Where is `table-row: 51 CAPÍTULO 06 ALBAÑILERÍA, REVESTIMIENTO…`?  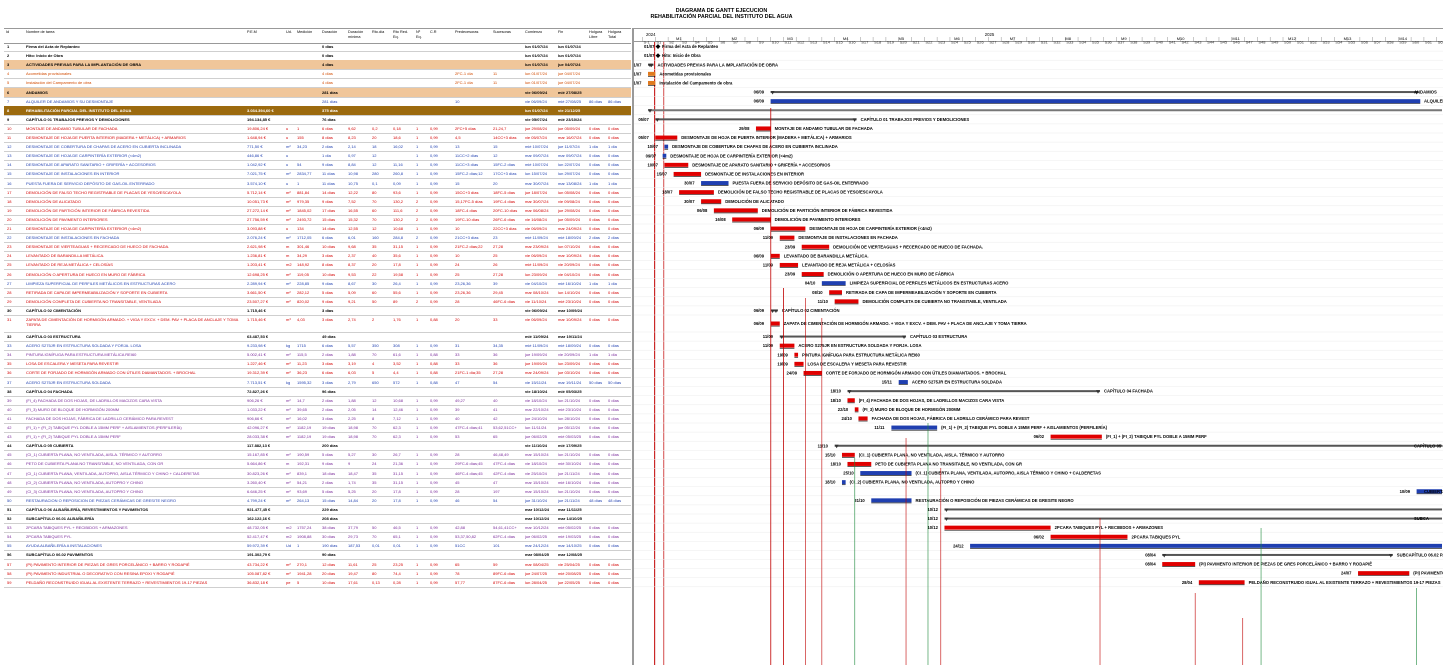 table-row: 51 CAPÍTULO 06 ALBAÑILERÍA, REVESTIMIENTO… is located at coordinates (317, 510).